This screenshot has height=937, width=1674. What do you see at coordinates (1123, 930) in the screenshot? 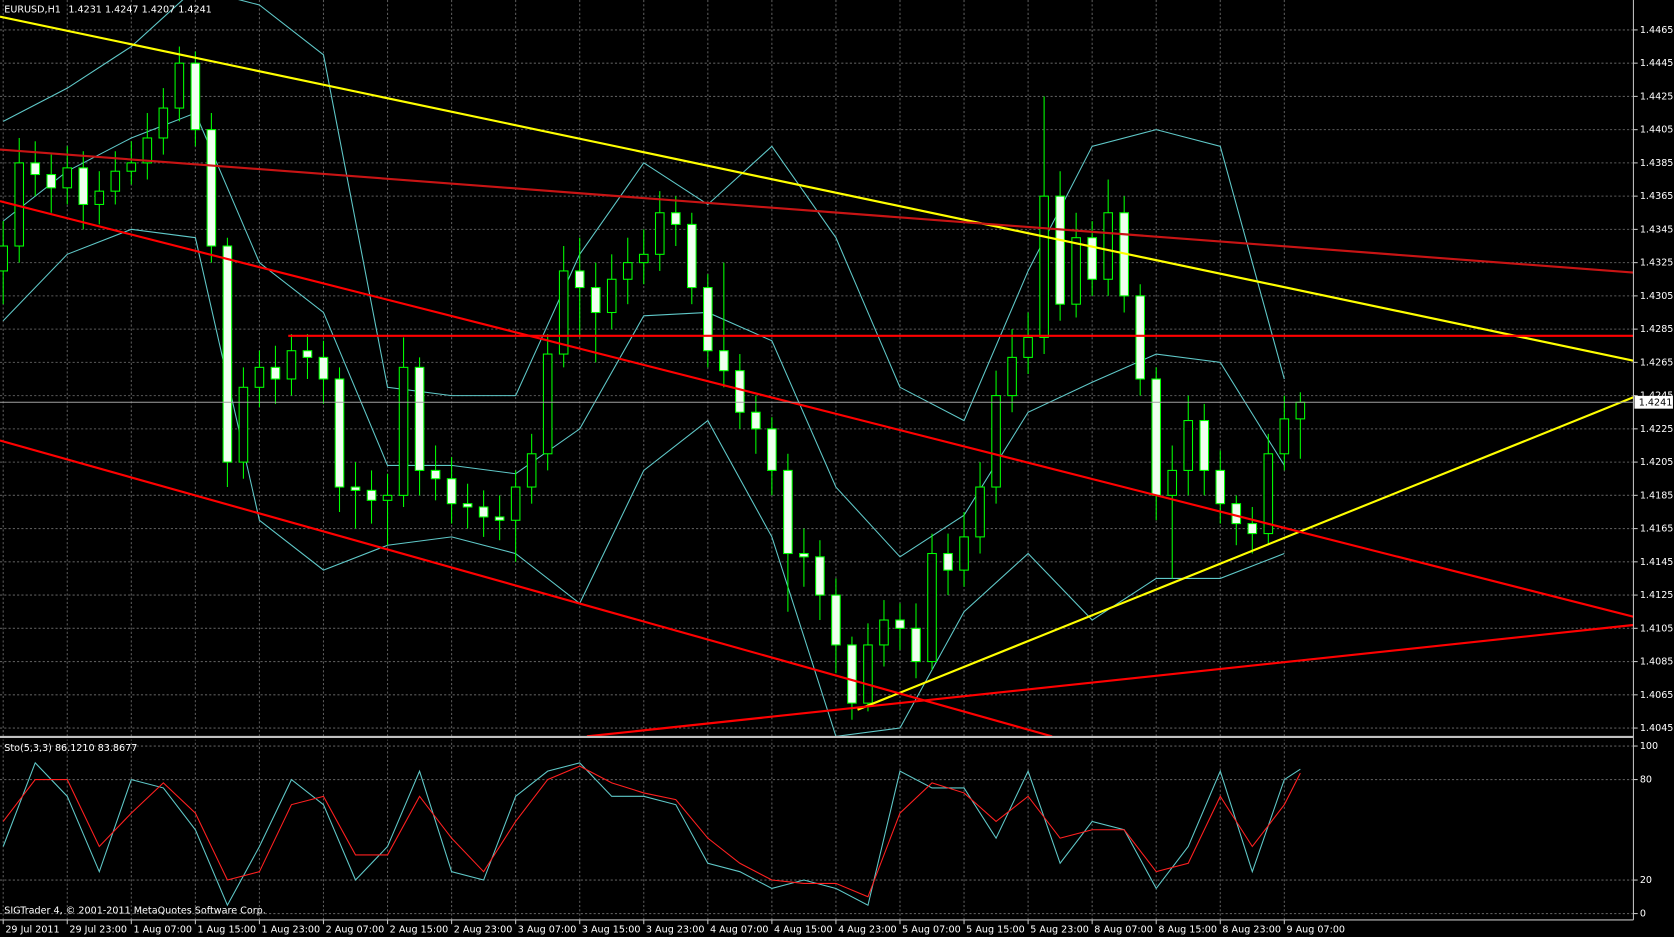
I see `x-tick-label: 8 Aug 07:00` at bounding box center [1123, 930].